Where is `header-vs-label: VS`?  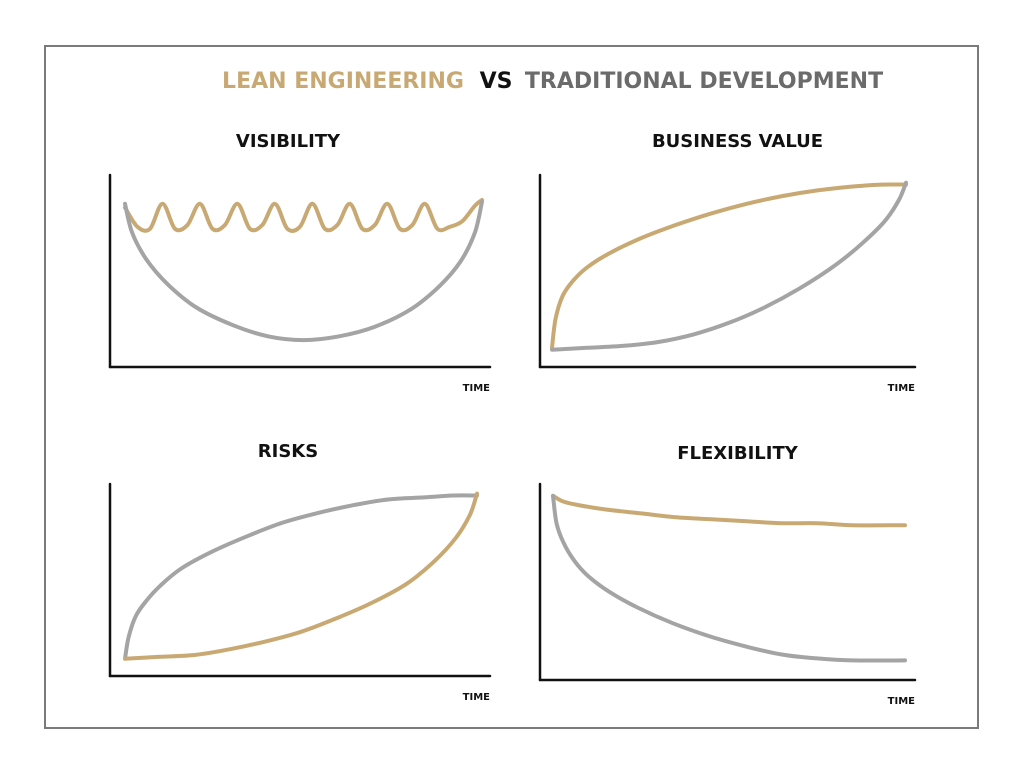 header-vs-label: VS is located at coordinates (496, 81).